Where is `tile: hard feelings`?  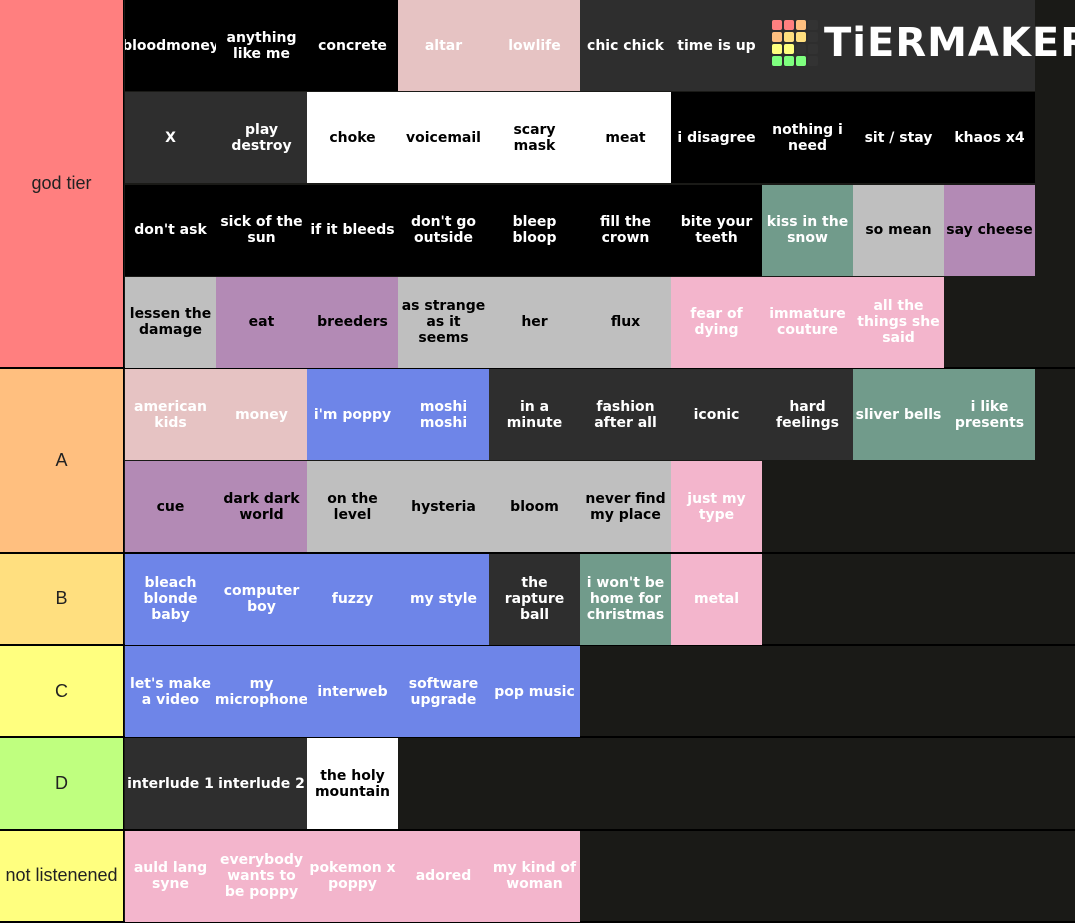
tile: hard feelings is located at coordinates (807, 415).